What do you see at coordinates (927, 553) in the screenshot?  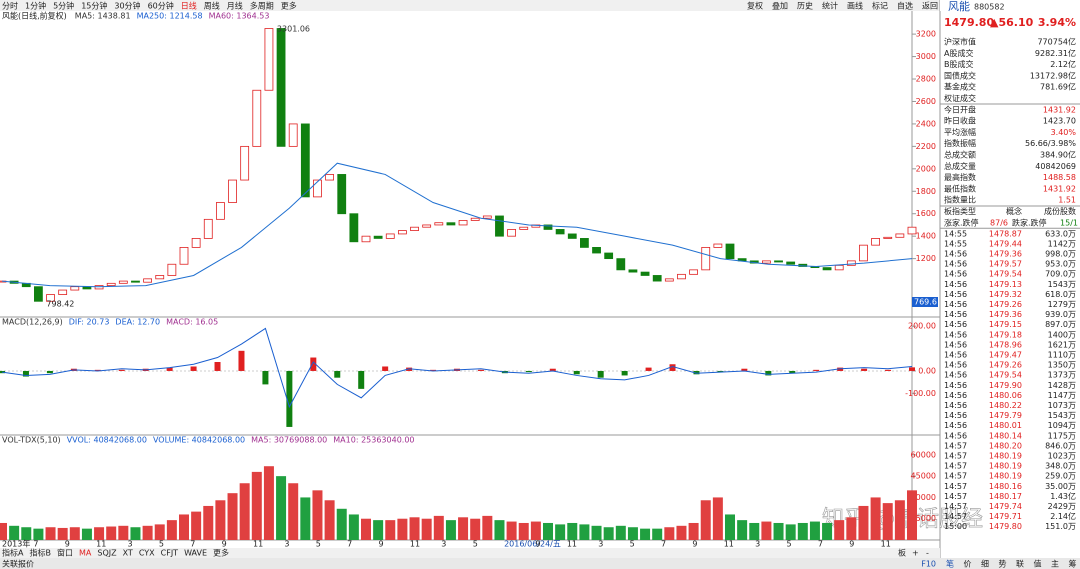 I see `chart-control: -` at bounding box center [927, 553].